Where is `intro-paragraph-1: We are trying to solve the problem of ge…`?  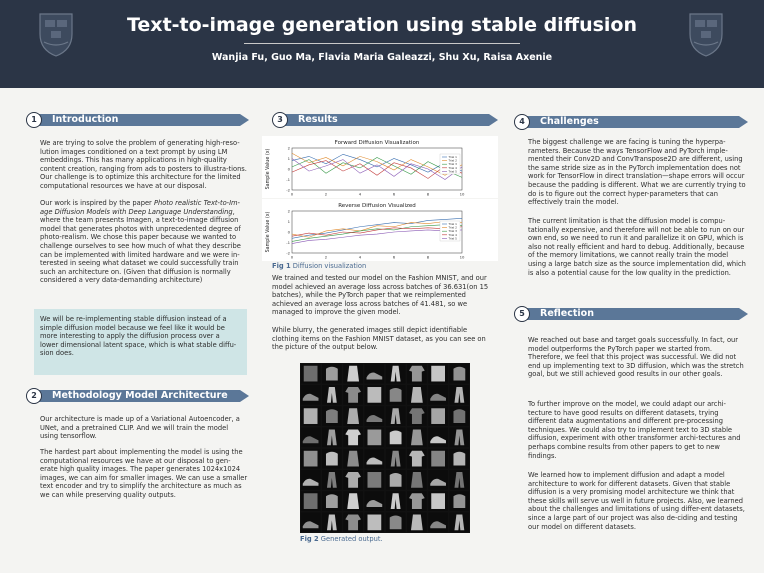 intro-paragraph-1: We are trying to solve the problem of ge… is located at coordinates (143, 164).